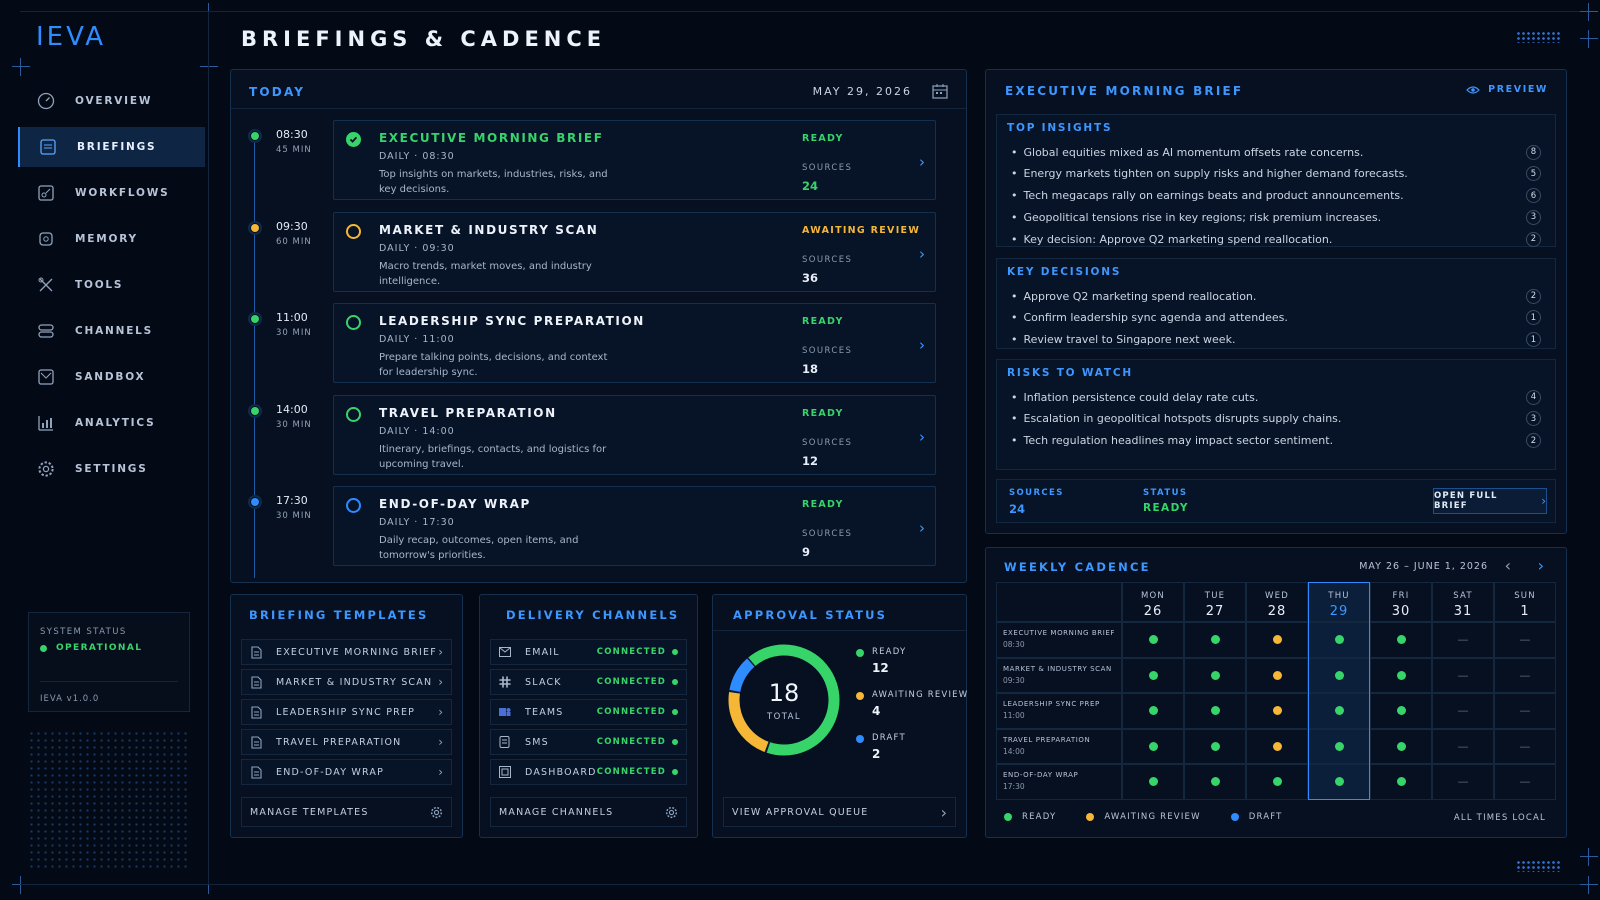  Describe the element at coordinates (353, 139) in the screenshot. I see `check-circle-icon` at that location.